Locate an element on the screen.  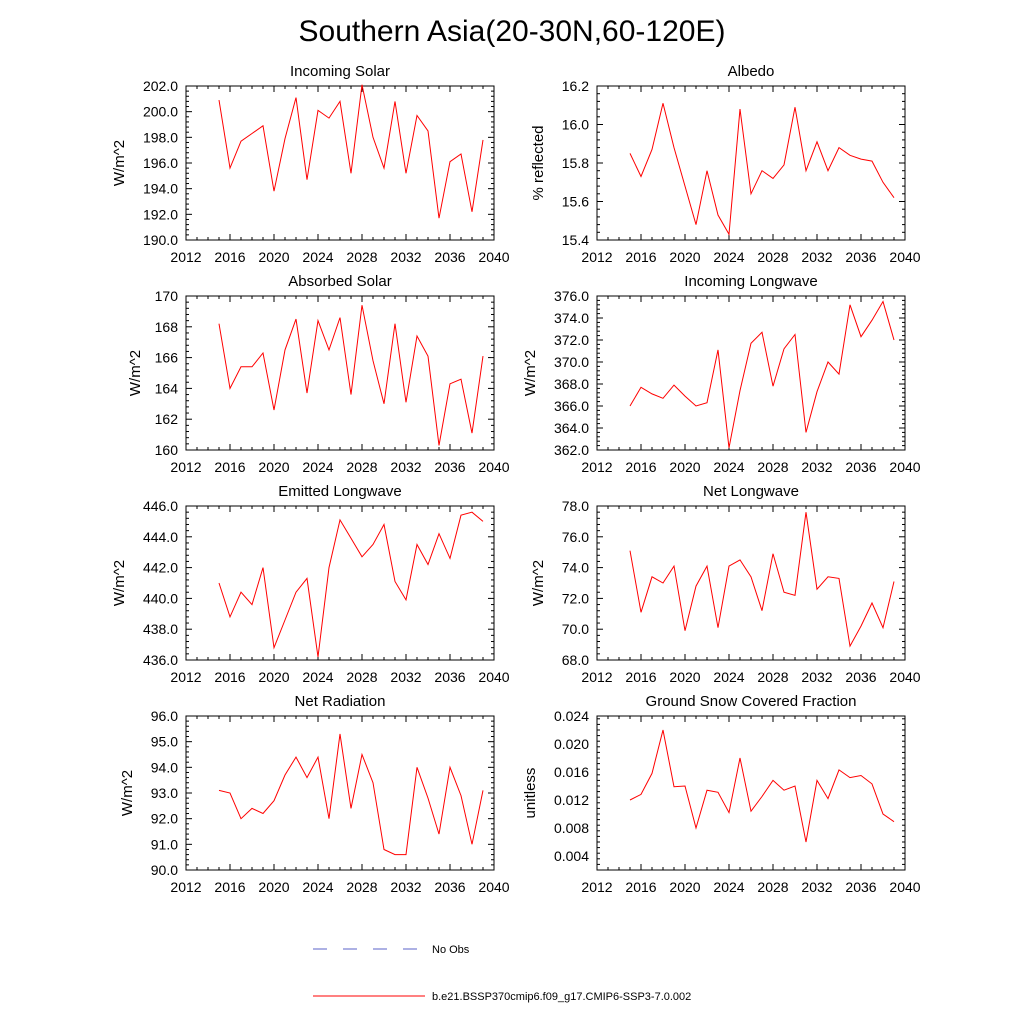
y-tick-label: 15.6 is located at coordinates (575, 202).